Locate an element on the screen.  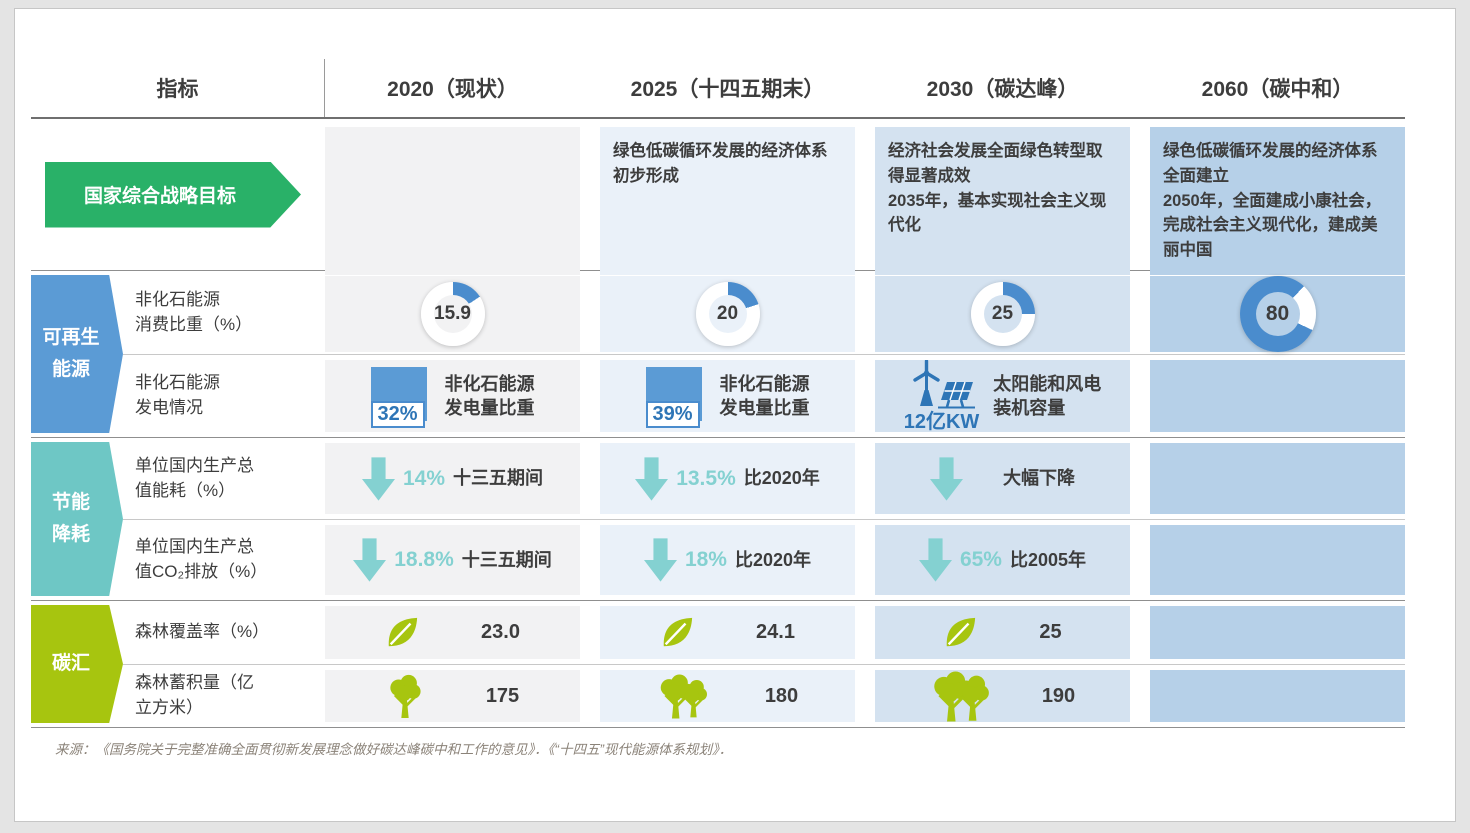
wind-turbine-solar-icon is located at coordinates (945, 385).